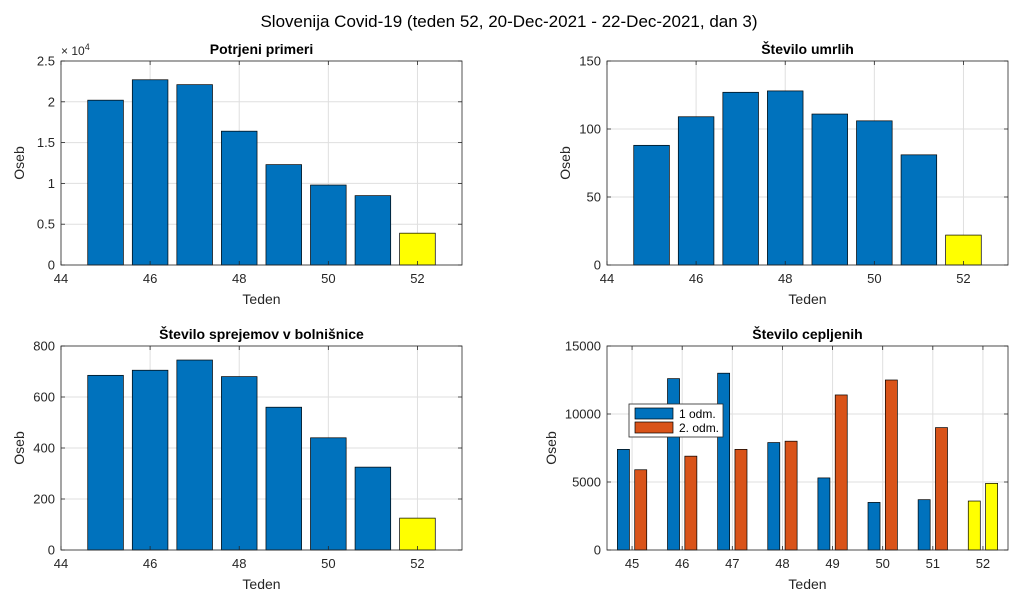 The image size is (1018, 592). I want to click on legend-label: 1 odm., so click(697, 414).